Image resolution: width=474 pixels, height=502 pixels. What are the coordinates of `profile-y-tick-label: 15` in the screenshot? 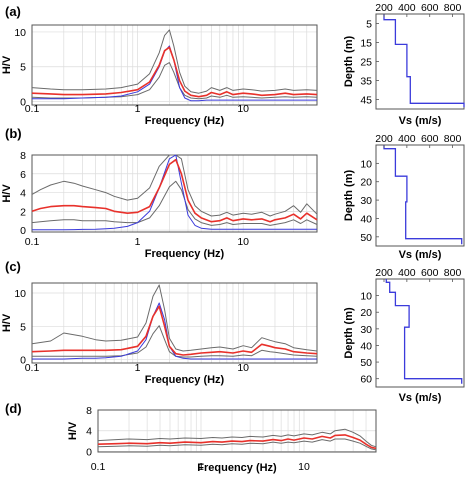 It's located at (366, 44).